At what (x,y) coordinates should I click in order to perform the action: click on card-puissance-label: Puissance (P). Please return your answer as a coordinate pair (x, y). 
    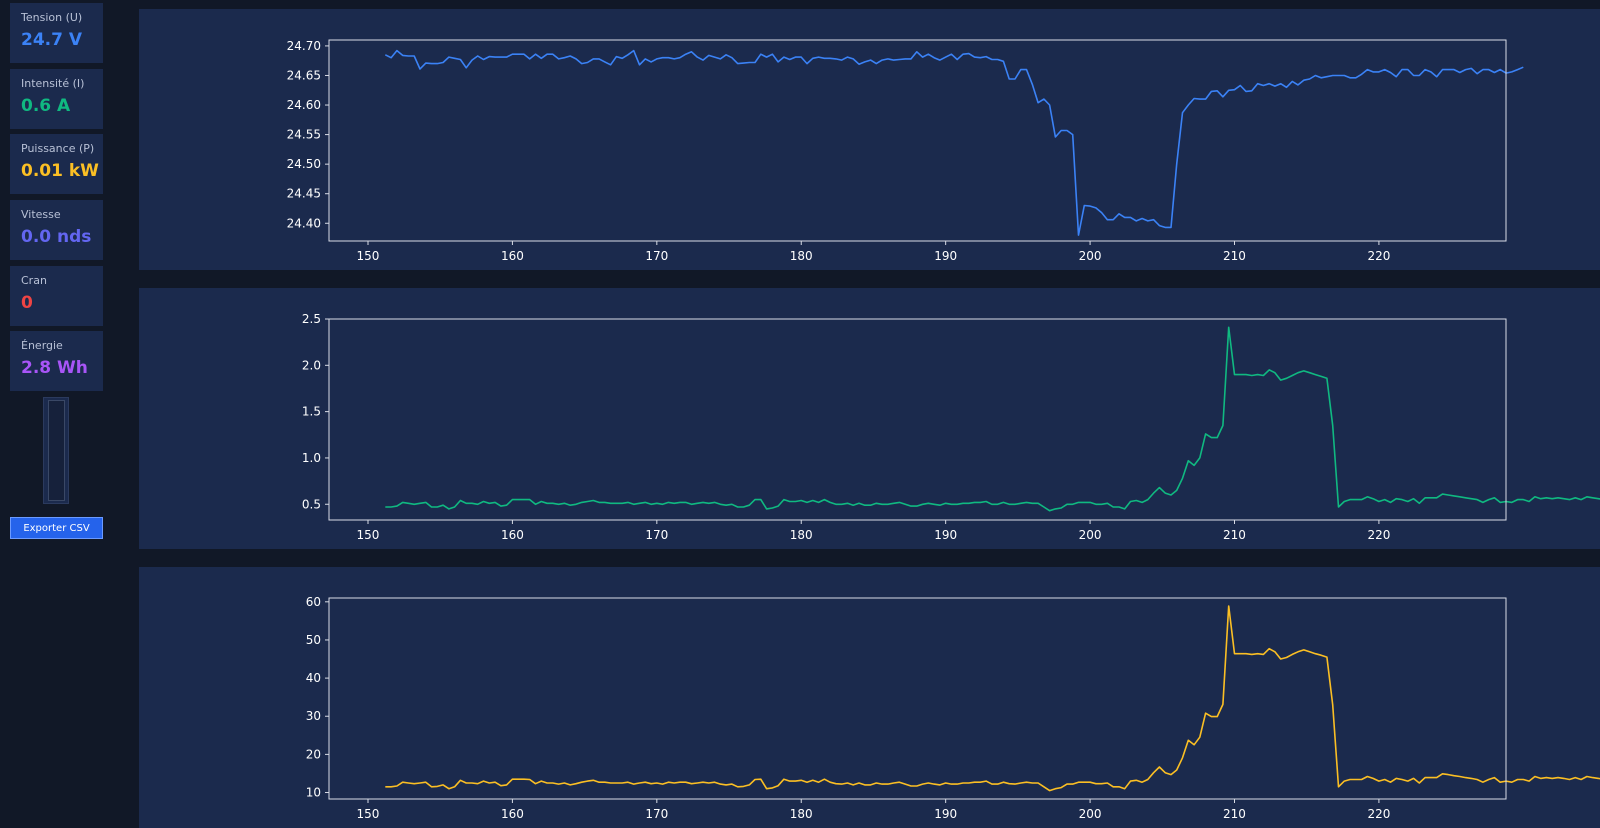
    Looking at the image, I should click on (58, 148).